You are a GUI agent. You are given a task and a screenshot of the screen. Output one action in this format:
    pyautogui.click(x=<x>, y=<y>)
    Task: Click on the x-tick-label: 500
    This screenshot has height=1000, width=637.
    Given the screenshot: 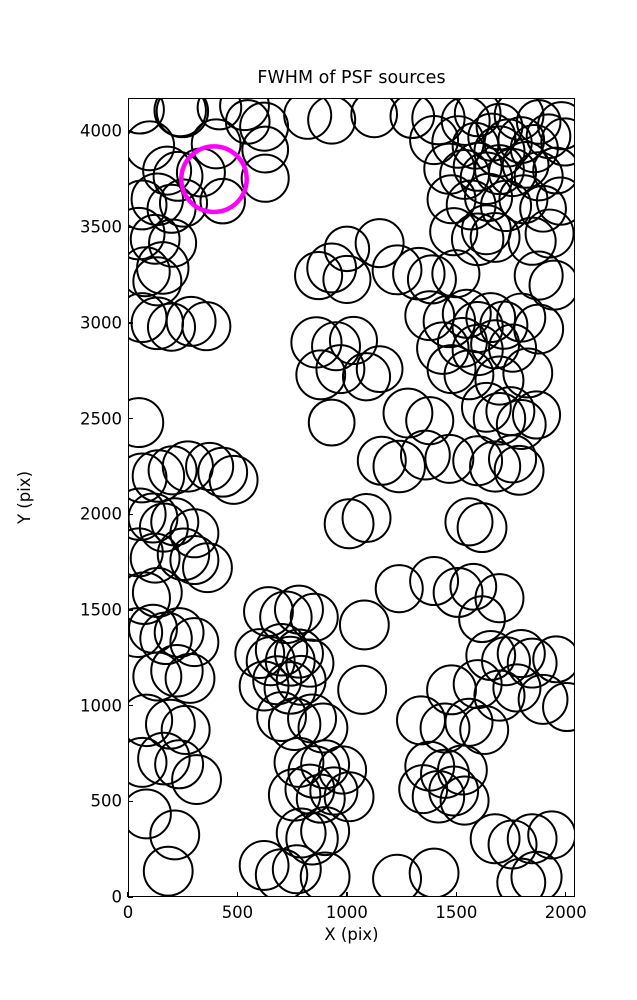 What is the action you would take?
    pyautogui.click(x=237, y=912)
    